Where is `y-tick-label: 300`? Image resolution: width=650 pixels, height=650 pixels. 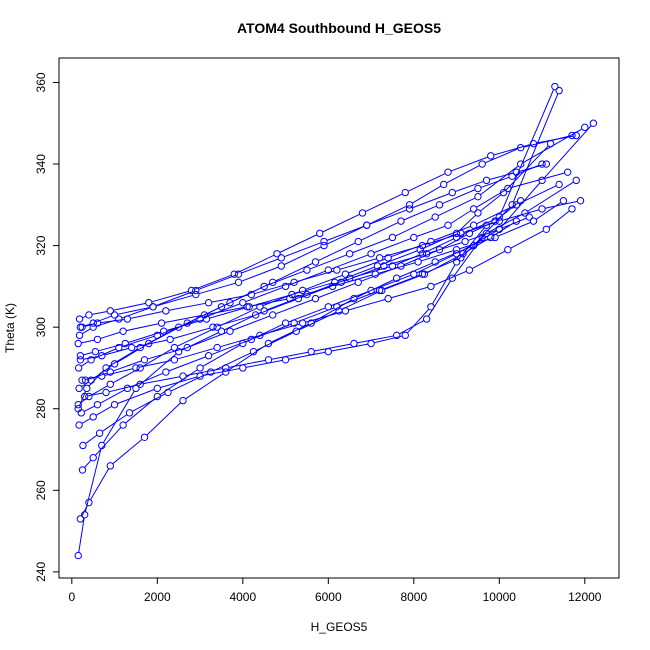
y-tick-label: 300 is located at coordinates (41, 327).